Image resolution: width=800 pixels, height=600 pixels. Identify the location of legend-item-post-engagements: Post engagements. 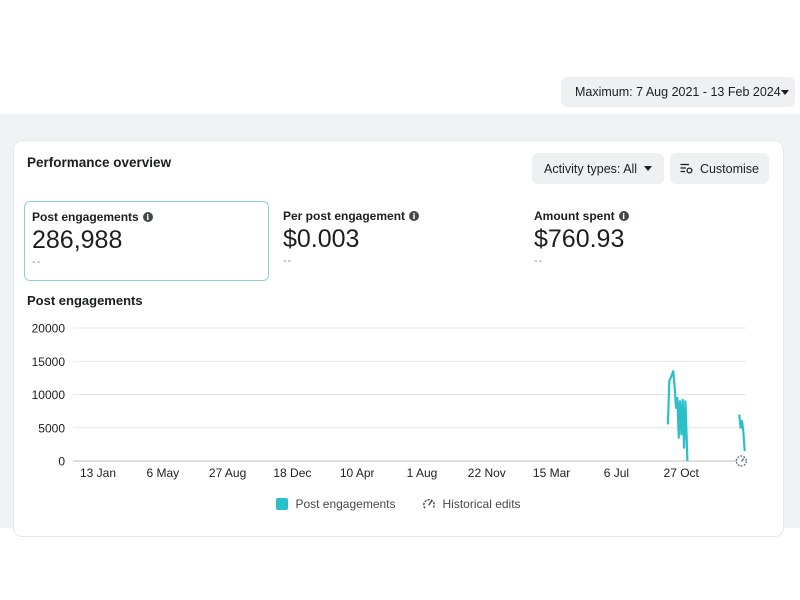
(336, 504).